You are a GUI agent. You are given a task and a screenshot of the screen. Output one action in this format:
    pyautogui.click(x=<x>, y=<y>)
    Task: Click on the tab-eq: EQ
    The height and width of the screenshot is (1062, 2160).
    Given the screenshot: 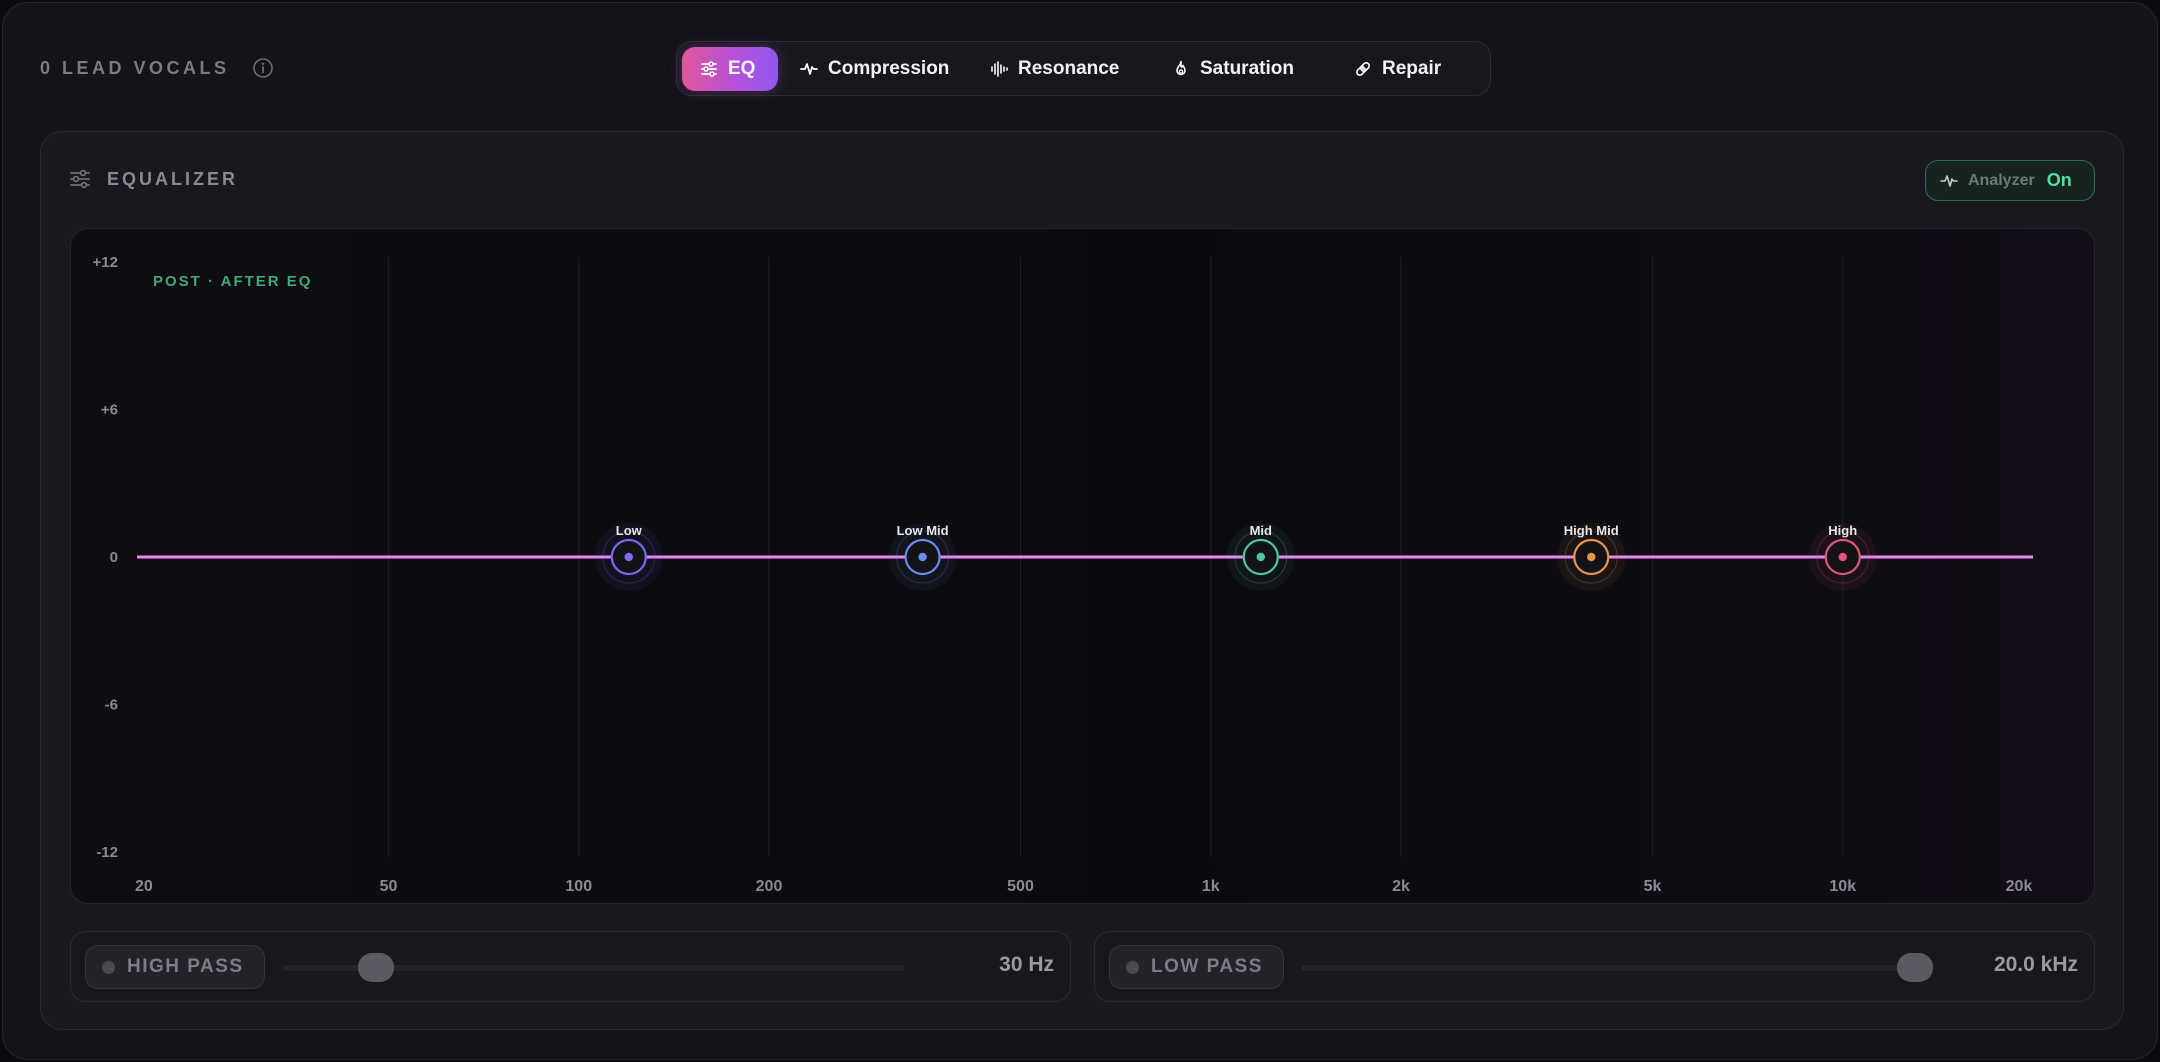 What is the action you would take?
    pyautogui.click(x=730, y=68)
    